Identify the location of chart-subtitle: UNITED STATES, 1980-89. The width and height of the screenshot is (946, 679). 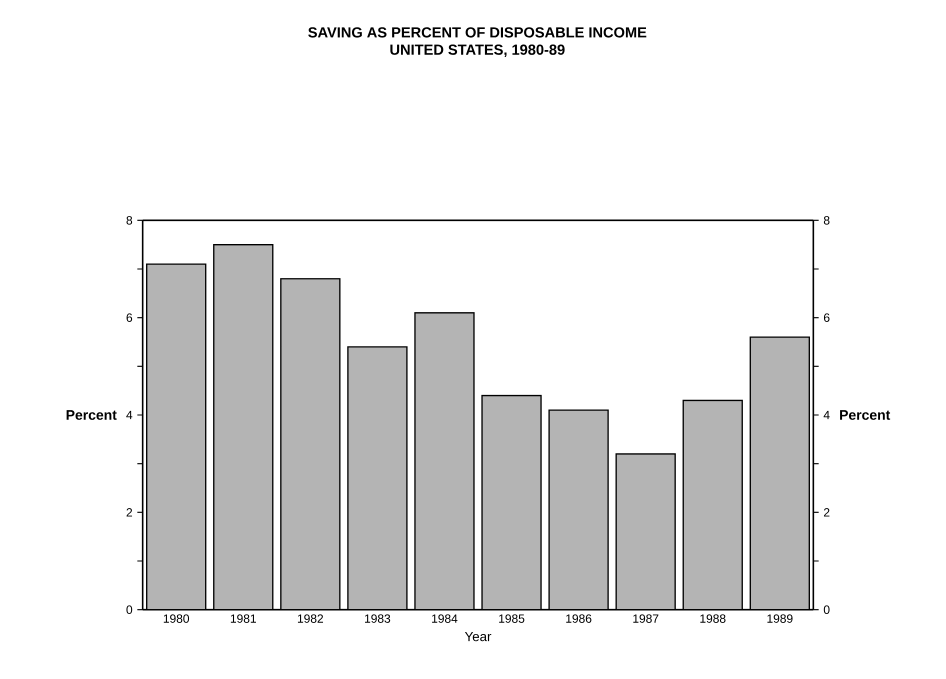
(477, 50).